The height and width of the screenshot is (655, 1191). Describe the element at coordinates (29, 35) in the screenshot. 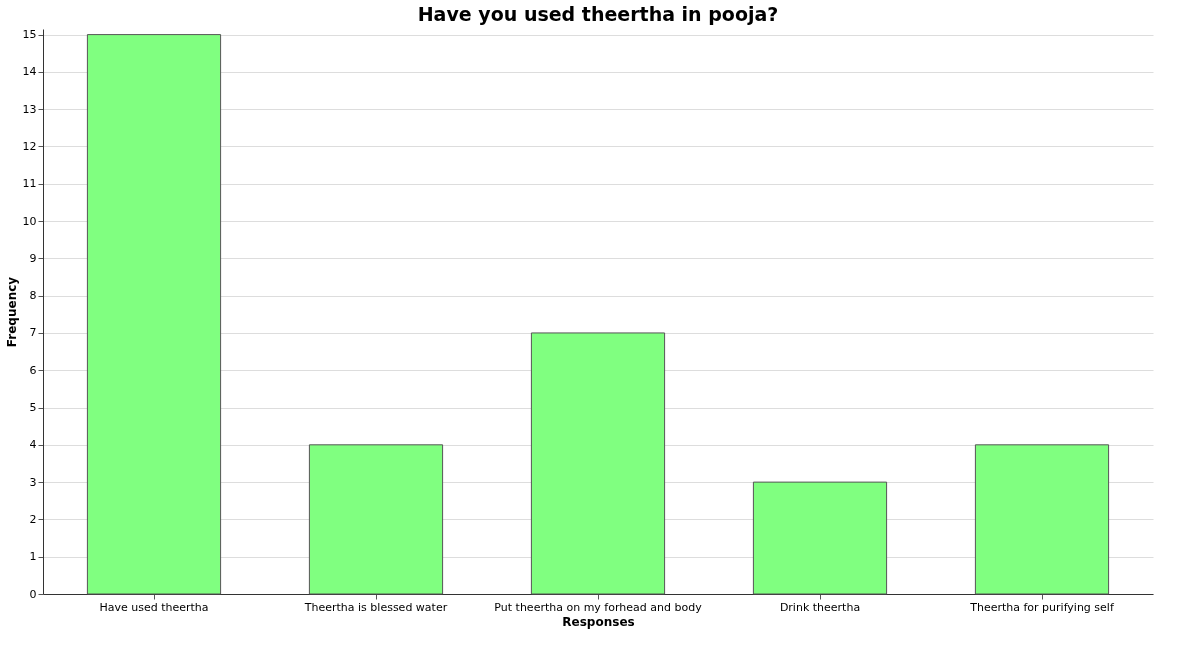

I see `y-tick-label: 15` at that location.